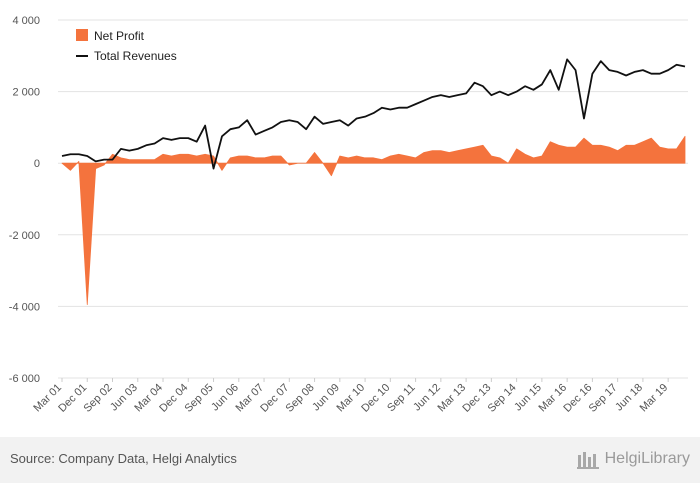 The image size is (700, 483). I want to click on library-icon, so click(587, 460).